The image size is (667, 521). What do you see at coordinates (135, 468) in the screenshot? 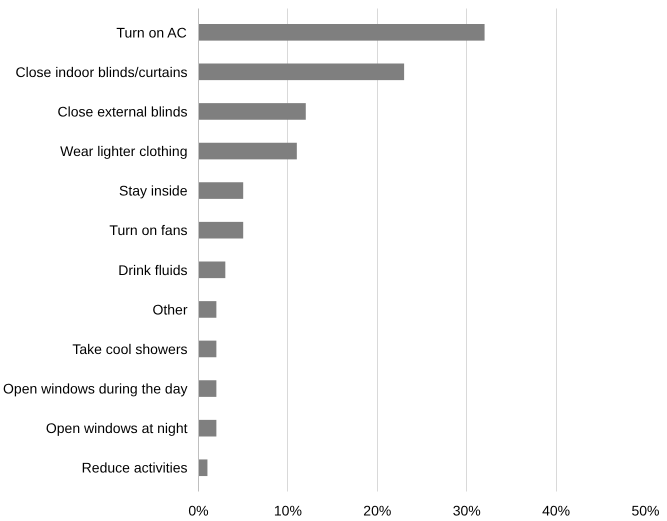
I see `y-tick-label: Reduce activities` at bounding box center [135, 468].